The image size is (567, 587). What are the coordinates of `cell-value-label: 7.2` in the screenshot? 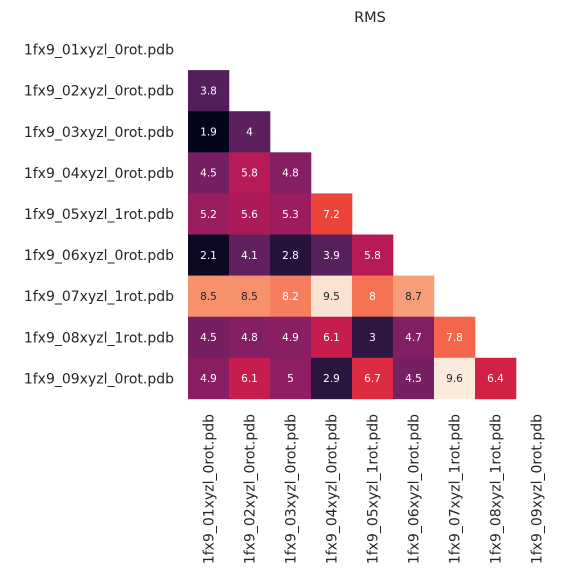 It's located at (331, 215).